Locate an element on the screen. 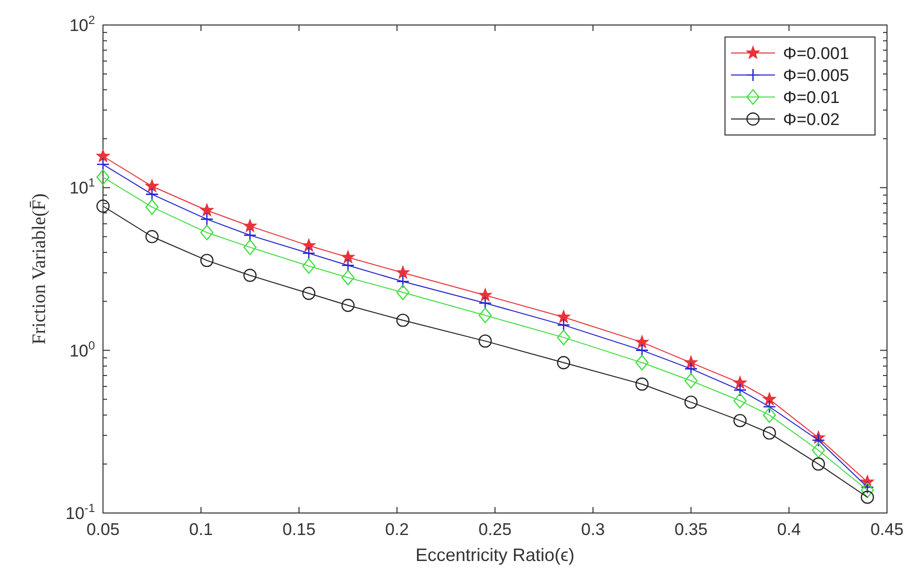  y-axis-title: Friction Variable(F̄) is located at coordinates (39, 269).